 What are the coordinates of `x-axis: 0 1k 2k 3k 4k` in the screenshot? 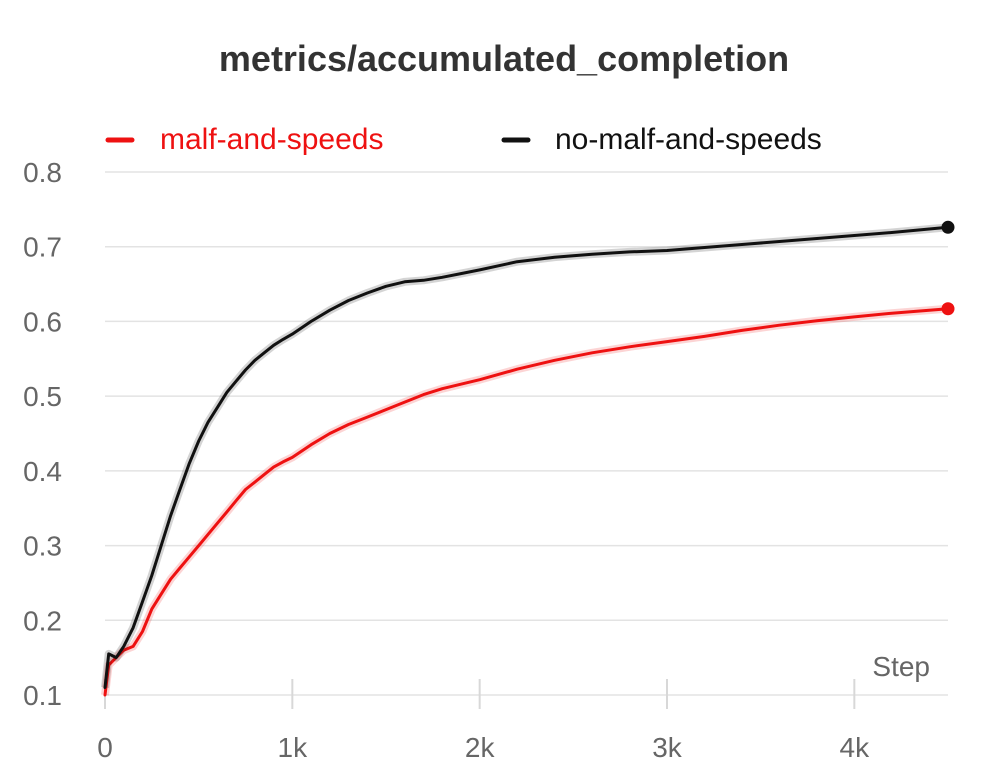 It's located at (483, 721).